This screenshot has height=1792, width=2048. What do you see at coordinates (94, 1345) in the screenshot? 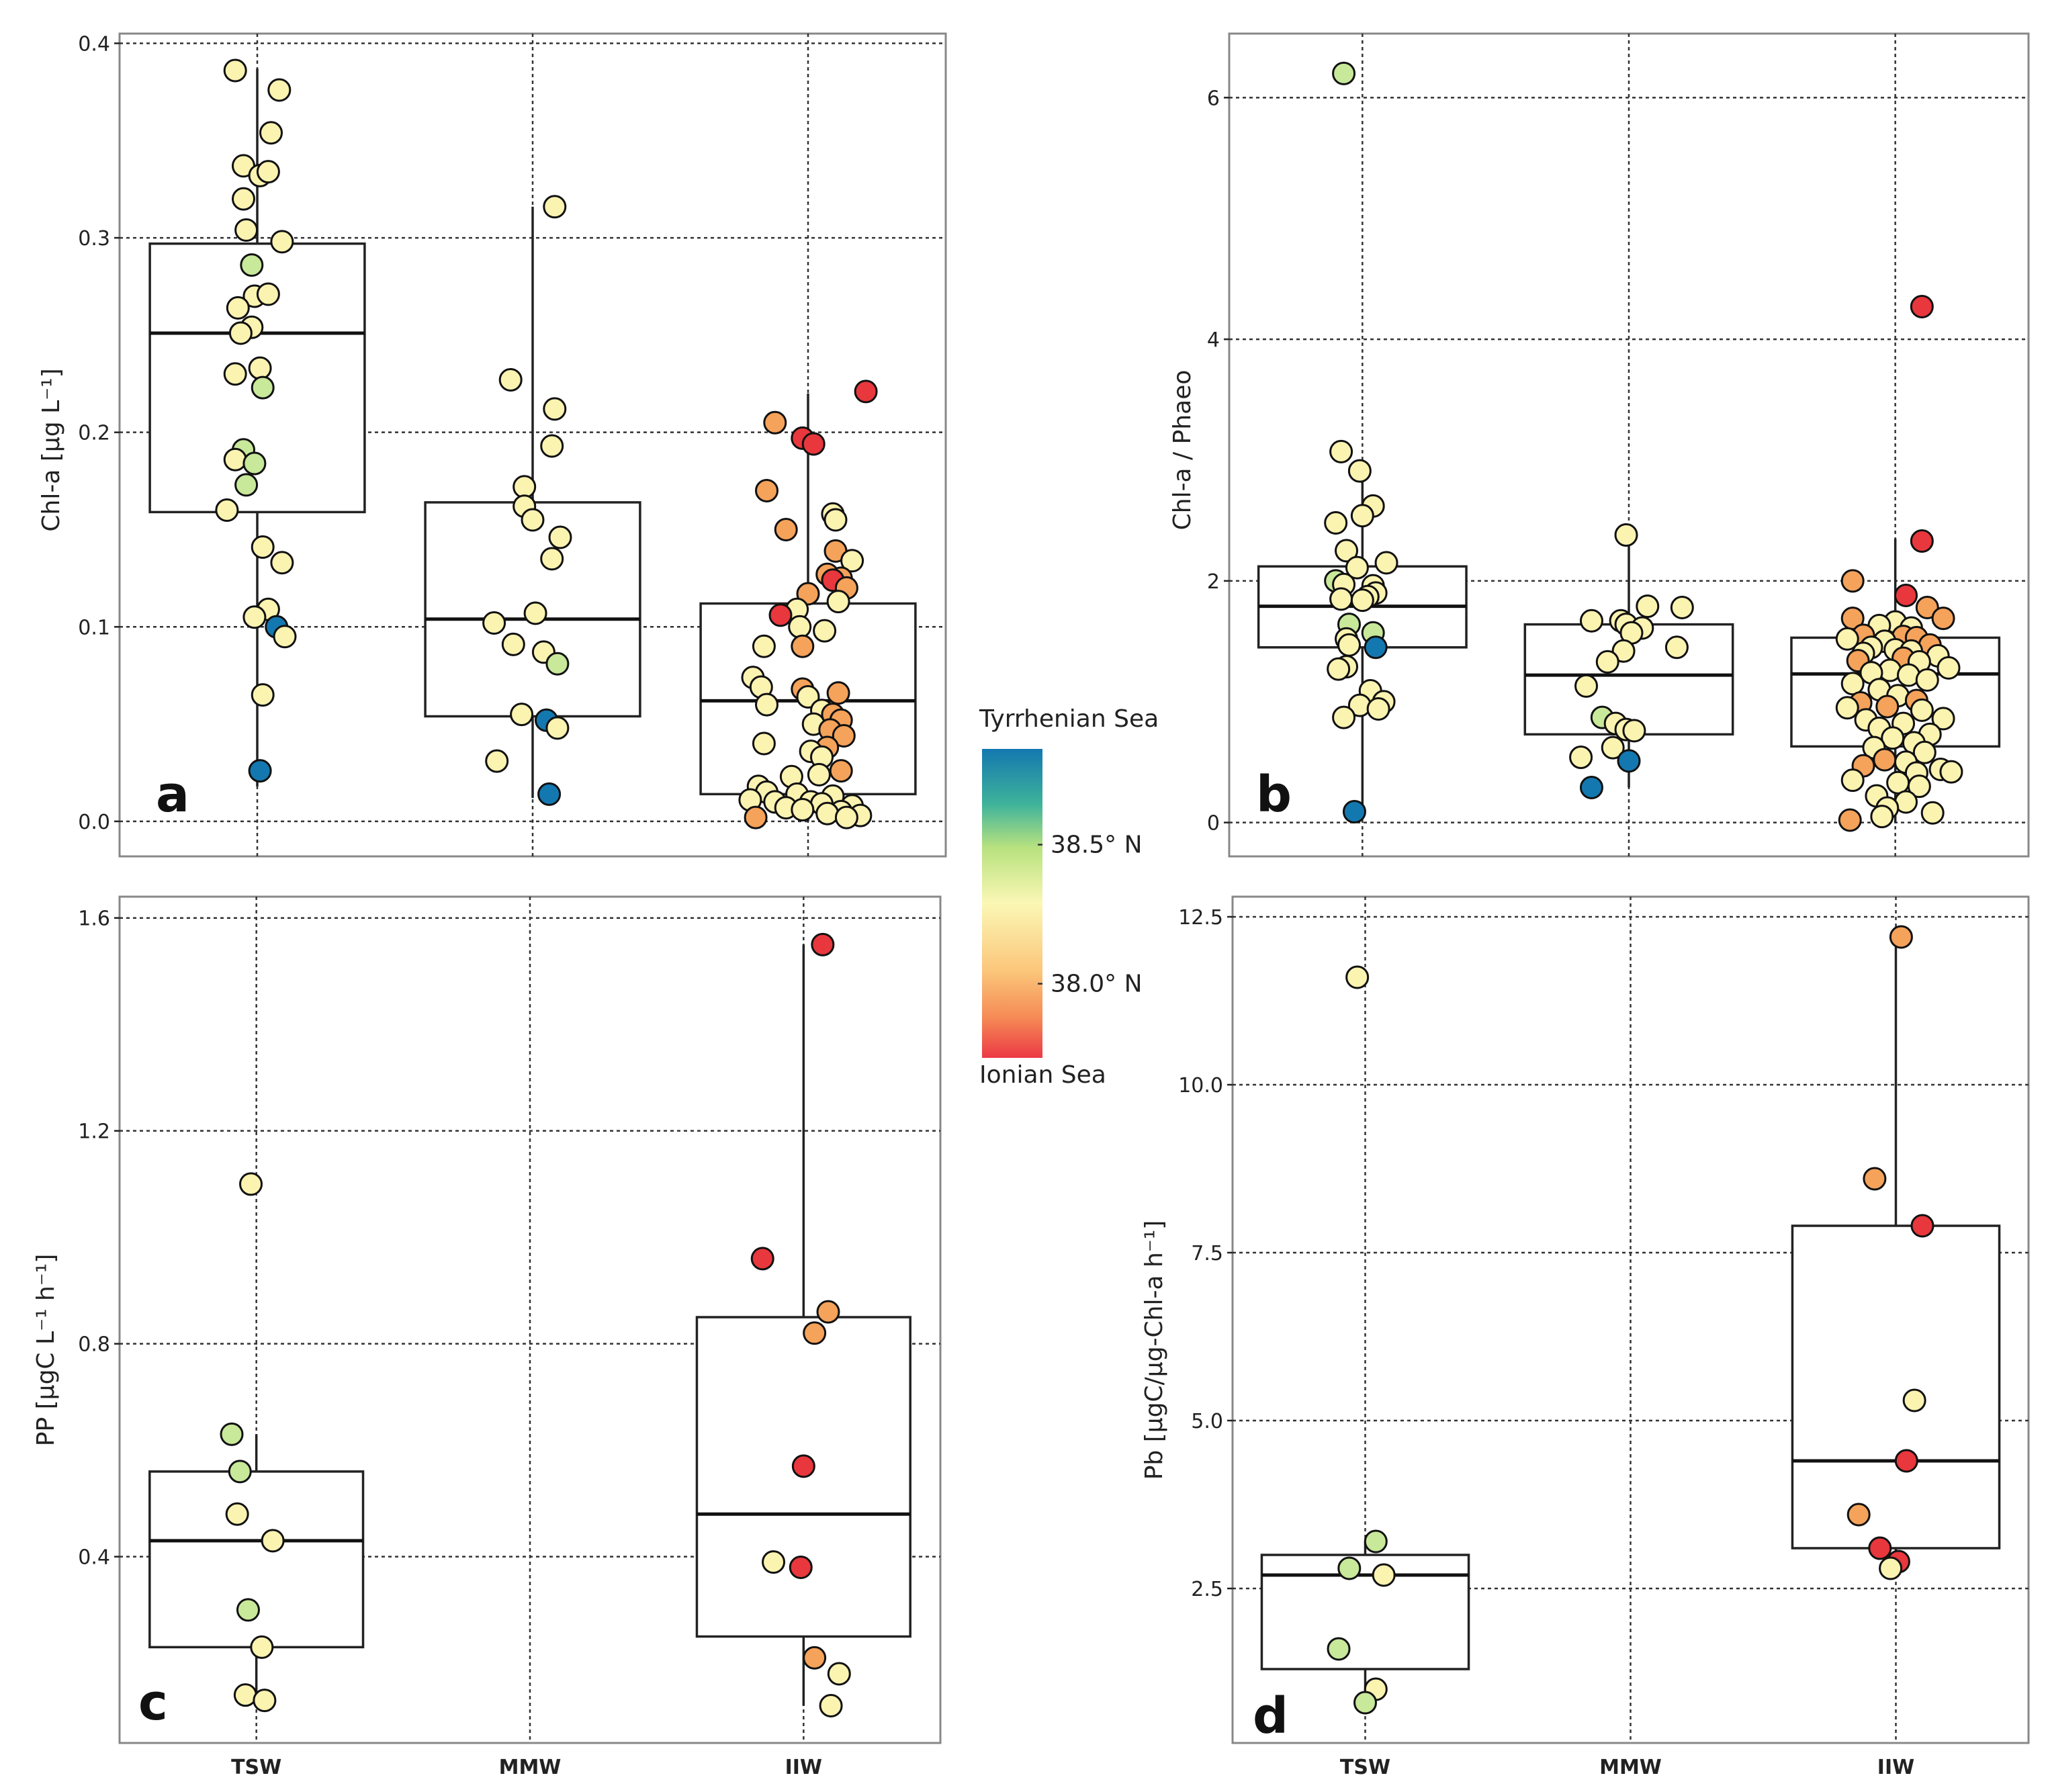
I see `y-tick-label: 0.8` at bounding box center [94, 1345].